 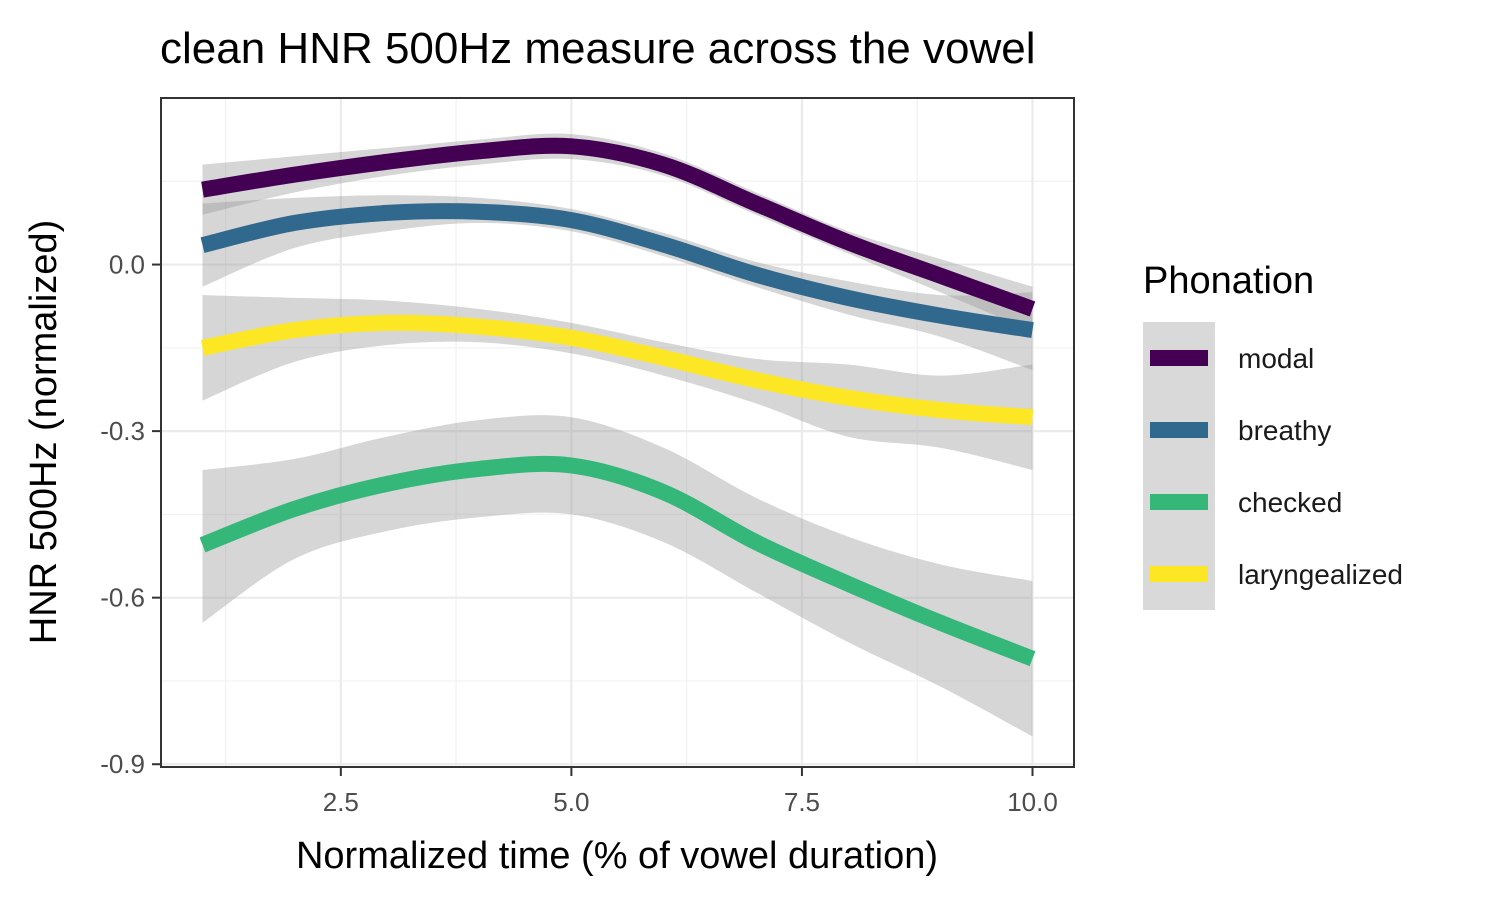 What do you see at coordinates (571, 802) in the screenshot?
I see `x-tick-label: 5.0` at bounding box center [571, 802].